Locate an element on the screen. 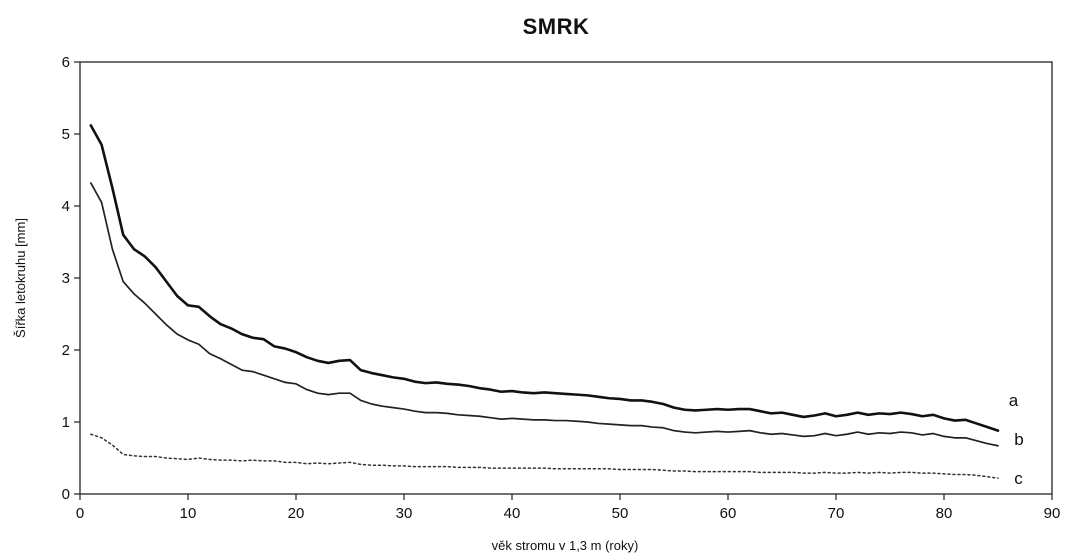 This screenshot has width=1072, height=559. chart-title: SMRK is located at coordinates (556, 26).